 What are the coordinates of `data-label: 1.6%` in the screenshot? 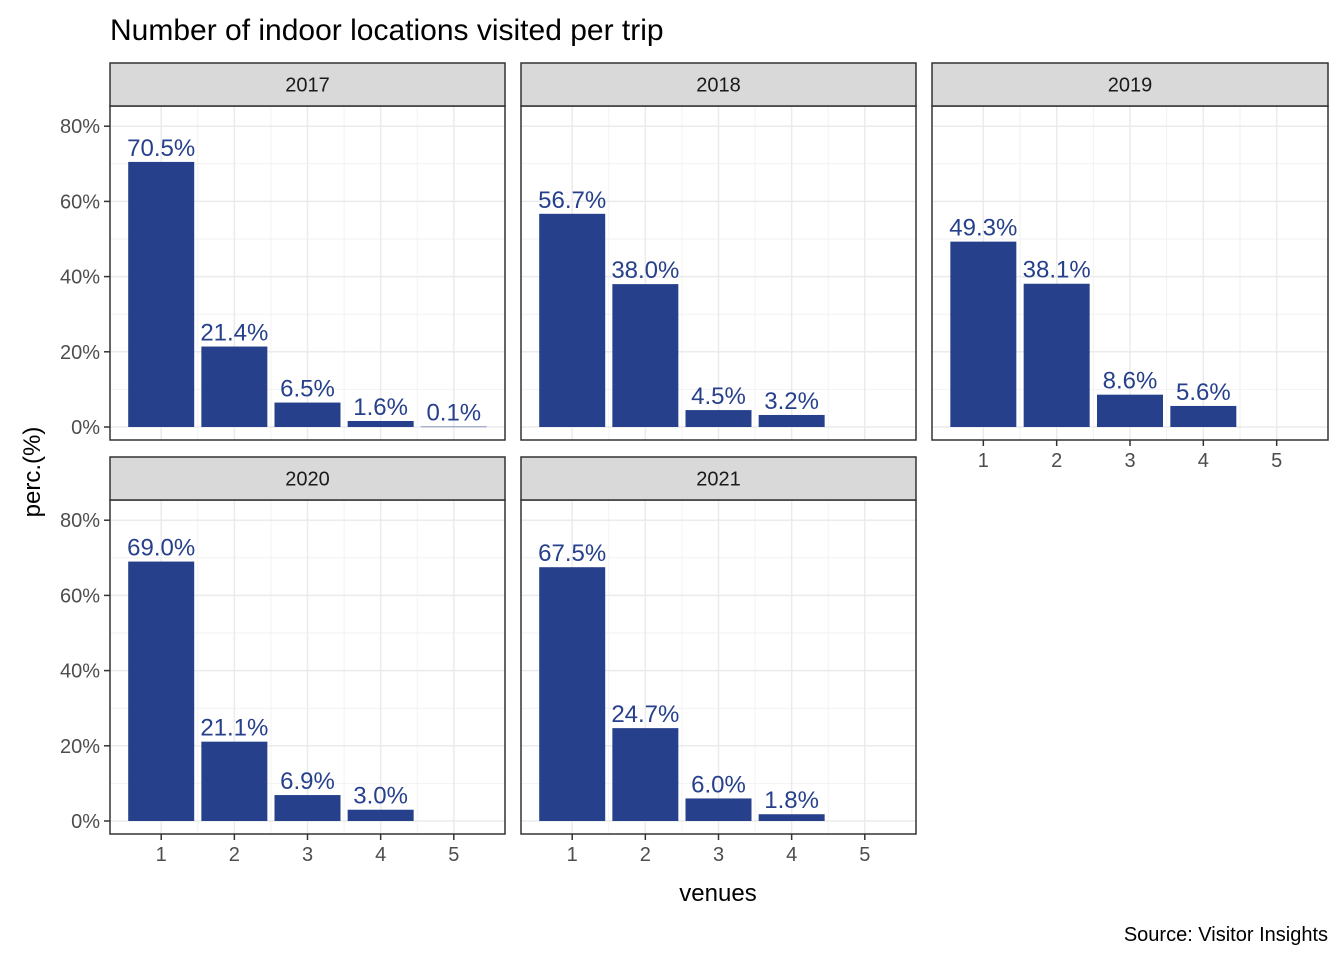 It's located at (380, 407).